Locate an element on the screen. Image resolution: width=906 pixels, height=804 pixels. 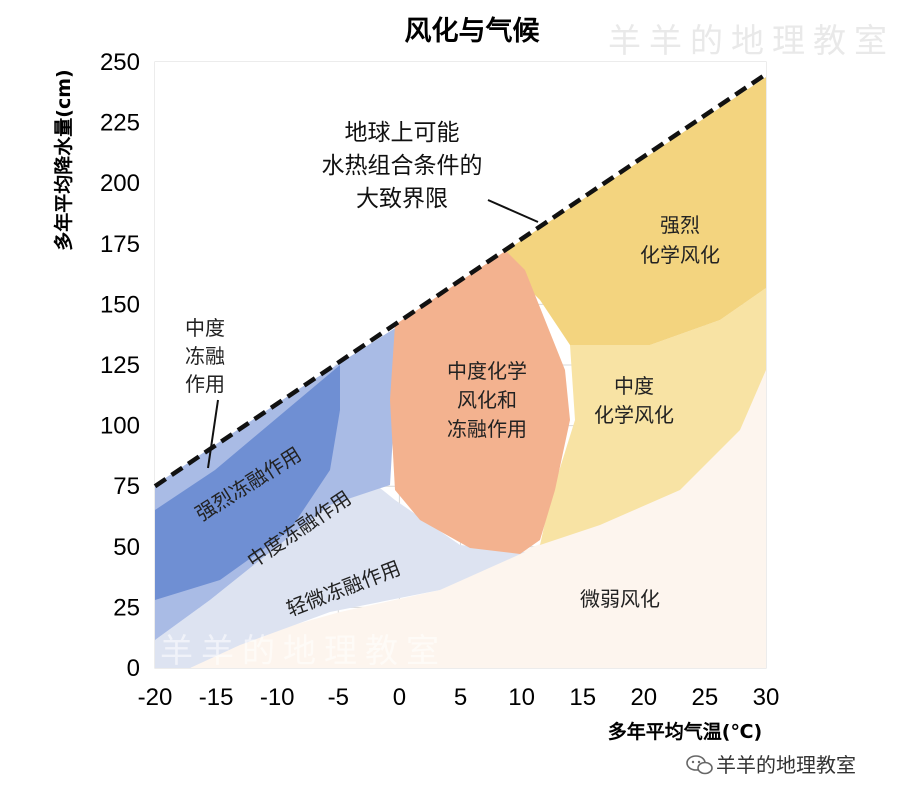
zone-label-chem-frost: 中度化学风化和冻融作用 is located at coordinates (487, 400).